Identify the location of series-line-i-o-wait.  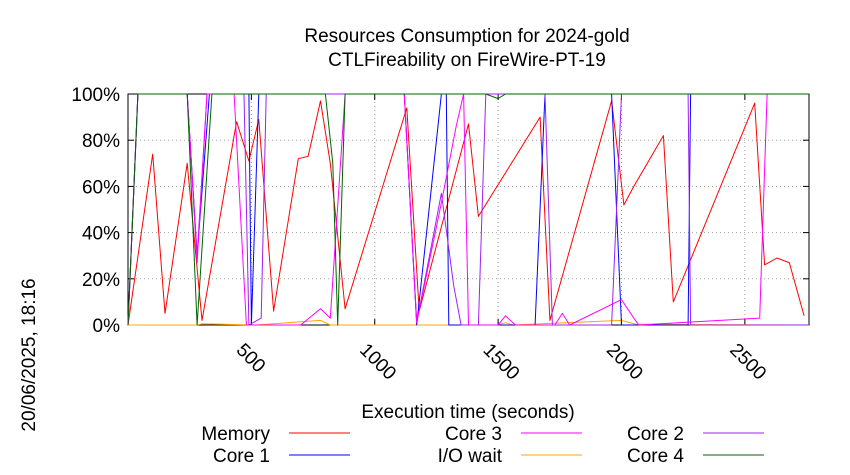
(461, 322).